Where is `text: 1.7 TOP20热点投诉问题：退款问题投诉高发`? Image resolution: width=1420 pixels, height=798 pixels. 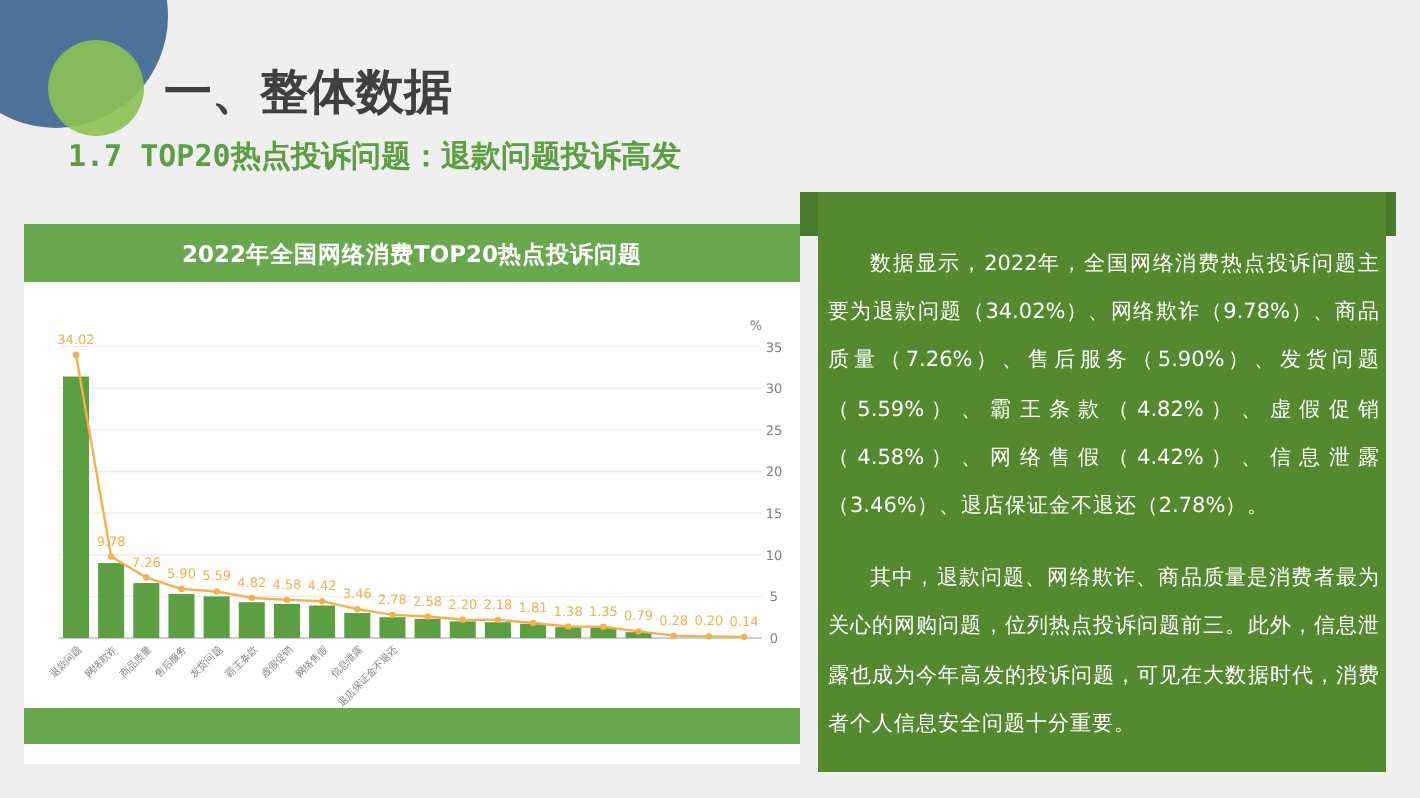
text: 1.7 TOP20热点投诉问题：退款问题投诉高发 is located at coordinates (374, 156).